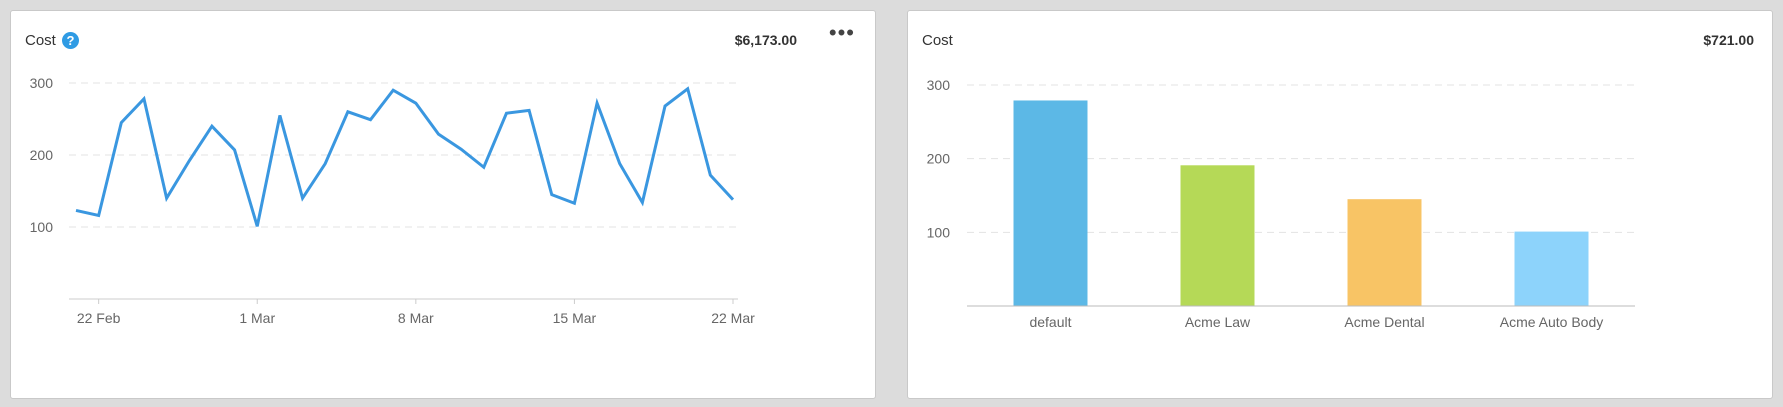  I want to click on help-icon: ?, so click(70, 40).